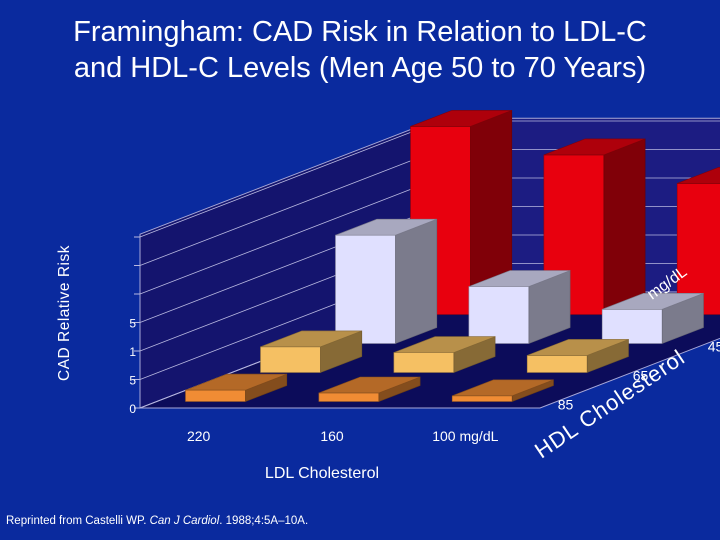 The height and width of the screenshot is (540, 720). I want to click on citation-journal: Can J Cardiol, so click(184, 521).